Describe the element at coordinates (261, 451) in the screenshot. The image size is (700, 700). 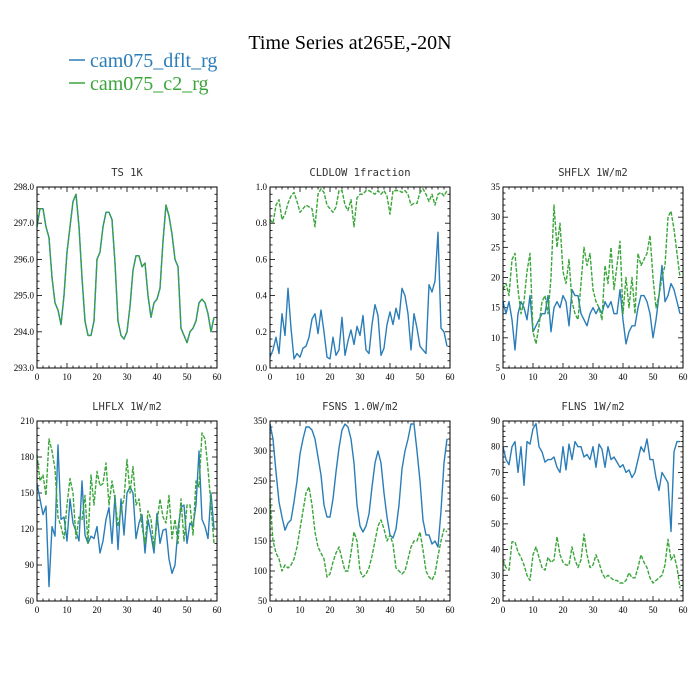
I see `y-tick-label: 300` at that location.